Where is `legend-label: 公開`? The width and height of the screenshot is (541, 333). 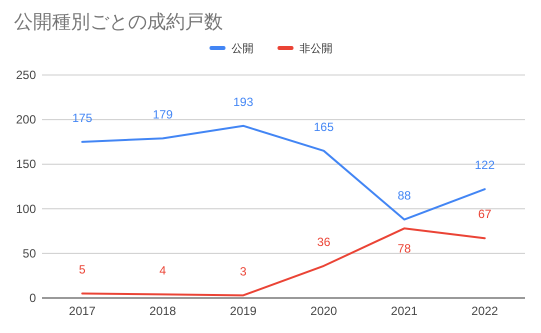 legend-label: 公開 is located at coordinates (243, 49).